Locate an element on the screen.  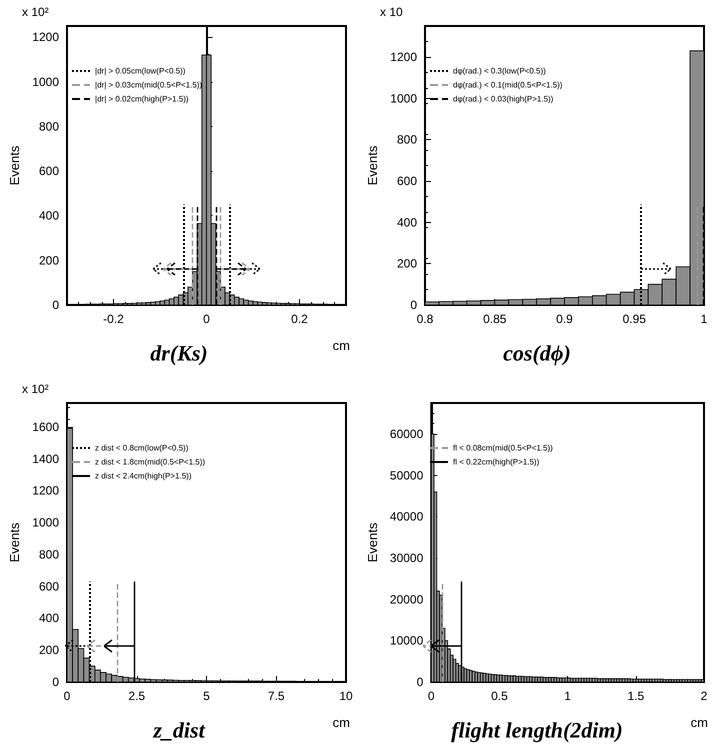
legend-label: z dist < 1.8cm(mid(0.5<P<1.5)) is located at coordinates (150, 462).